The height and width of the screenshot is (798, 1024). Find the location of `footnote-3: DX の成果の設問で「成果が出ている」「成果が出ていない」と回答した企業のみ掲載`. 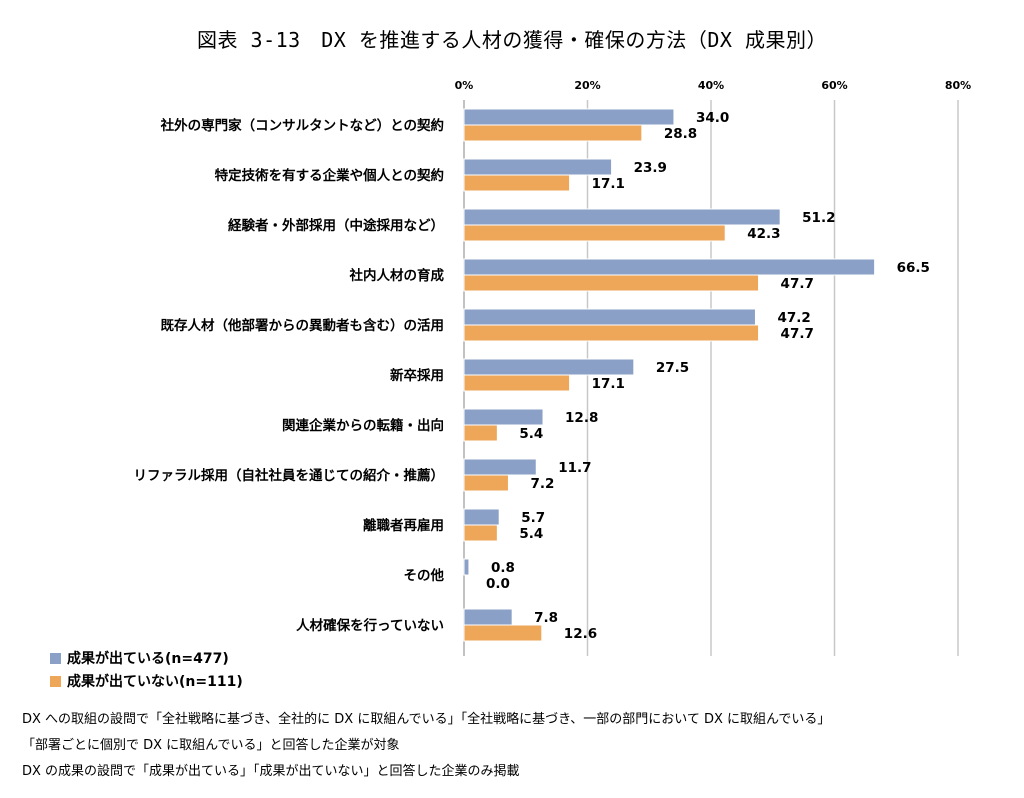

footnote-3: DX の成果の設問で「成果が出ている」「成果が出ていない」と回答した企業のみ掲載 is located at coordinates (271, 771).